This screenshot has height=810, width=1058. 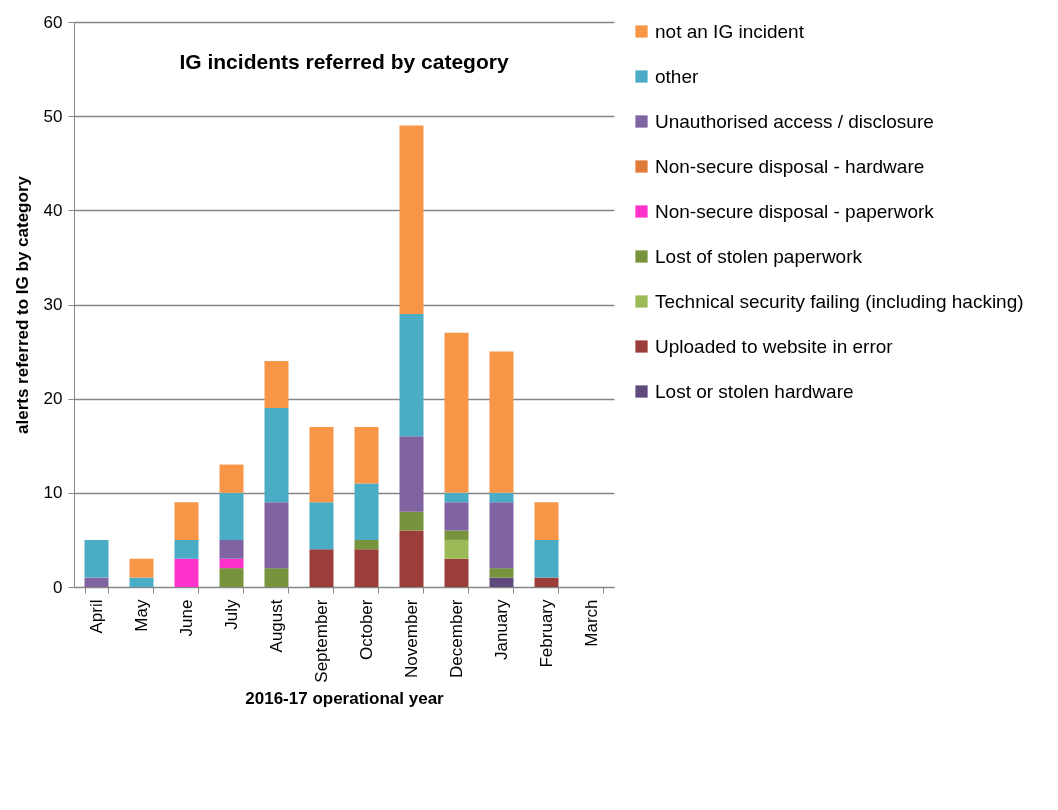 What do you see at coordinates (344, 61) in the screenshot?
I see `text: IG incidents referred by category` at bounding box center [344, 61].